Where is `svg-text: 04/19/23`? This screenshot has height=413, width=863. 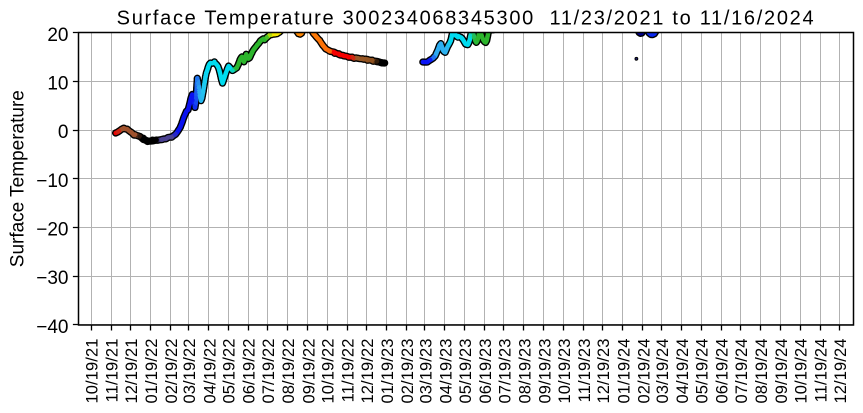
svg-text: 04/19/23 is located at coordinates (446, 371).